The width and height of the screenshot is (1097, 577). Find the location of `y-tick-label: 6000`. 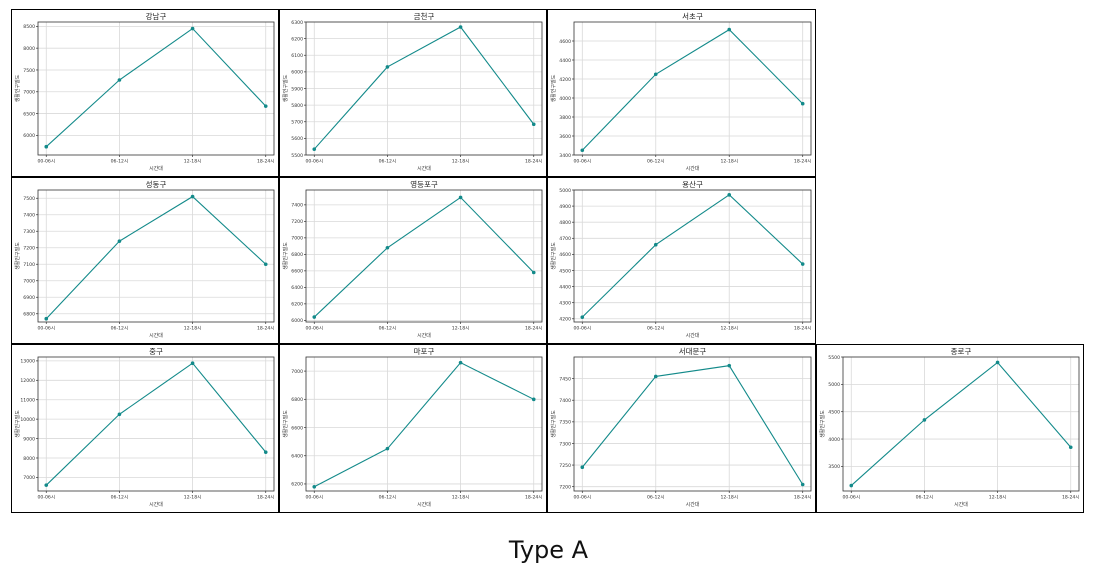

y-tick-label: 6000 is located at coordinates (29, 136).